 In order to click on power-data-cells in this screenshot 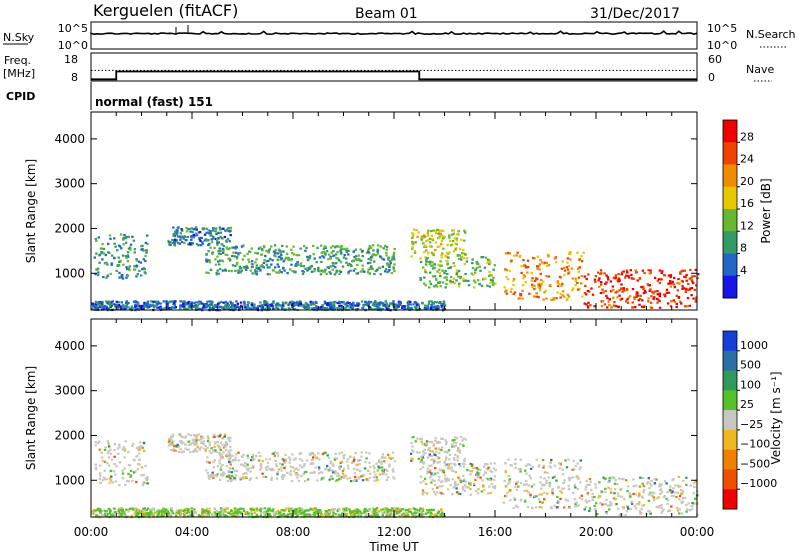, I will do `click(395, 269)`.